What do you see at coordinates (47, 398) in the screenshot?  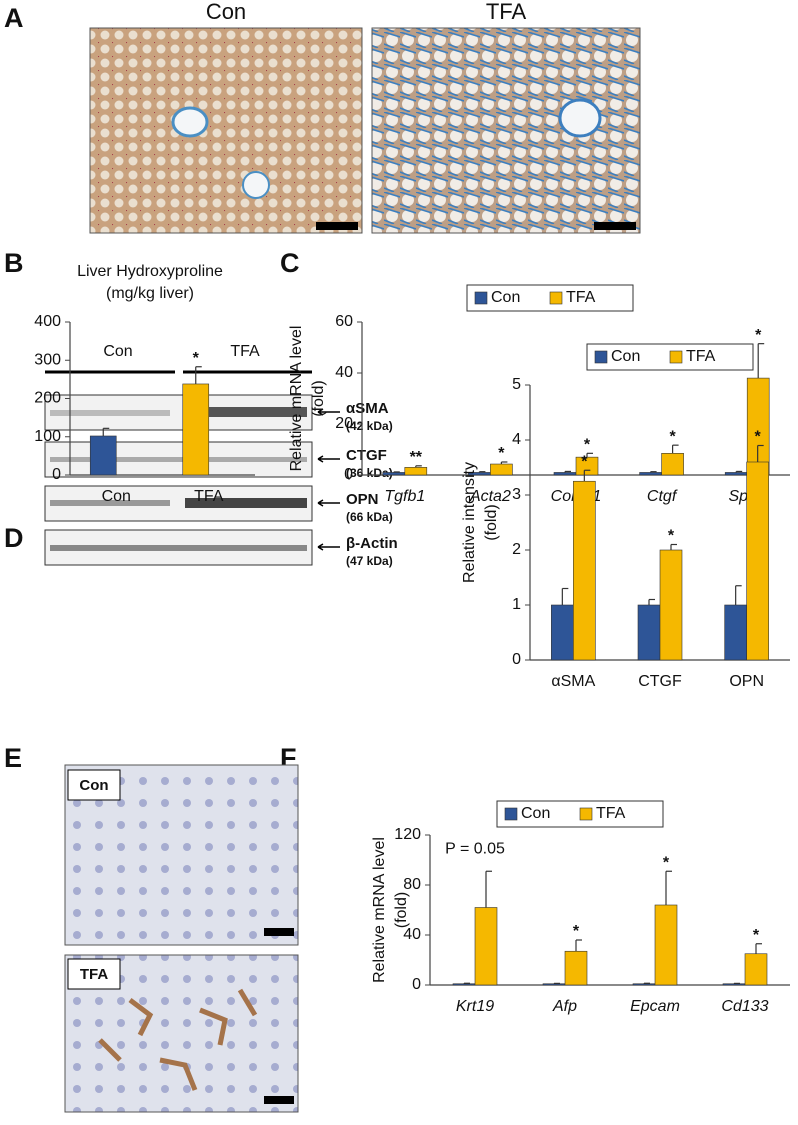 I see `y-tick-label: 200` at bounding box center [47, 398].